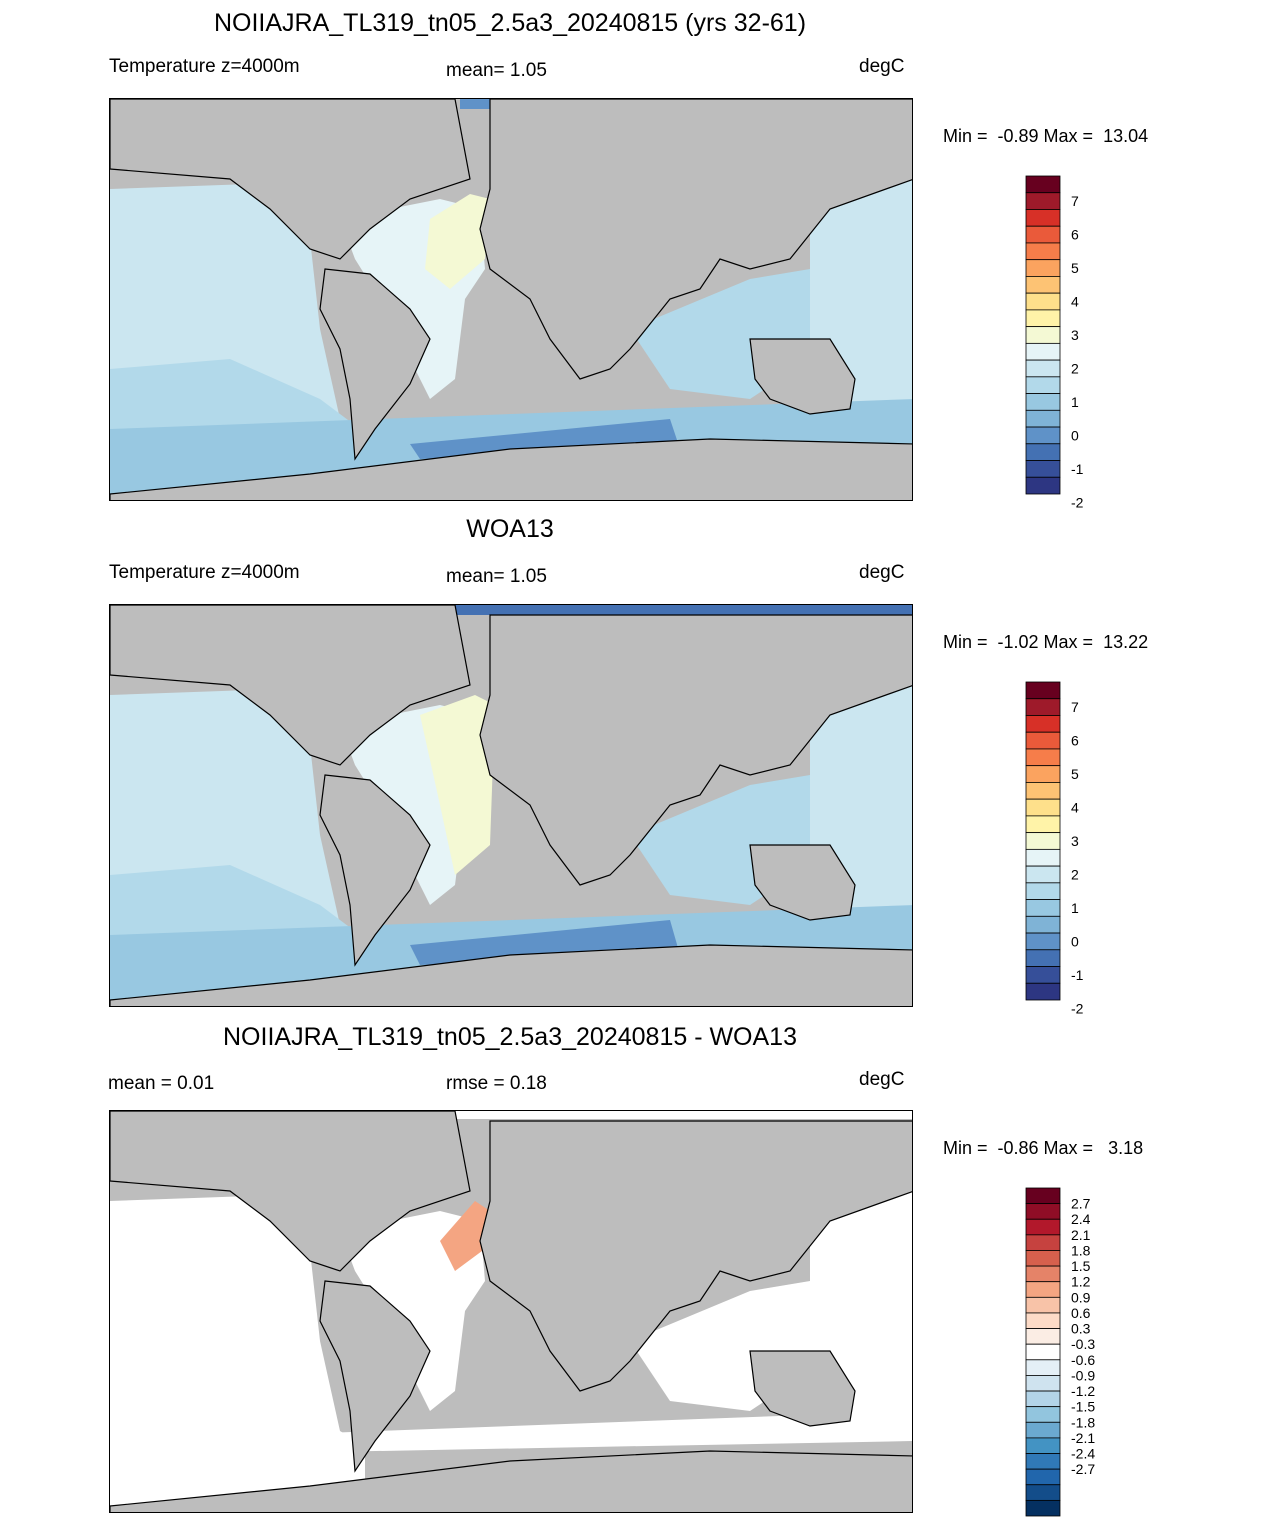 This screenshot has width=1285, height=1519. Describe the element at coordinates (1081, 1282) in the screenshot. I see `colorbar-tick-label: 1.2` at that location.